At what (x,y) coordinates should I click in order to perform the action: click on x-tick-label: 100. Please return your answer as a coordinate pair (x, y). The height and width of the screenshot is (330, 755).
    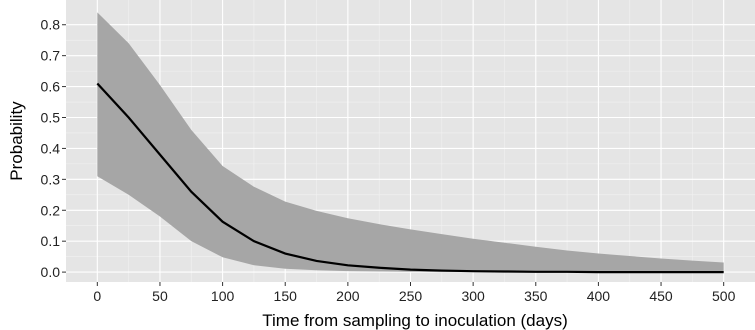
    Looking at the image, I should click on (223, 296).